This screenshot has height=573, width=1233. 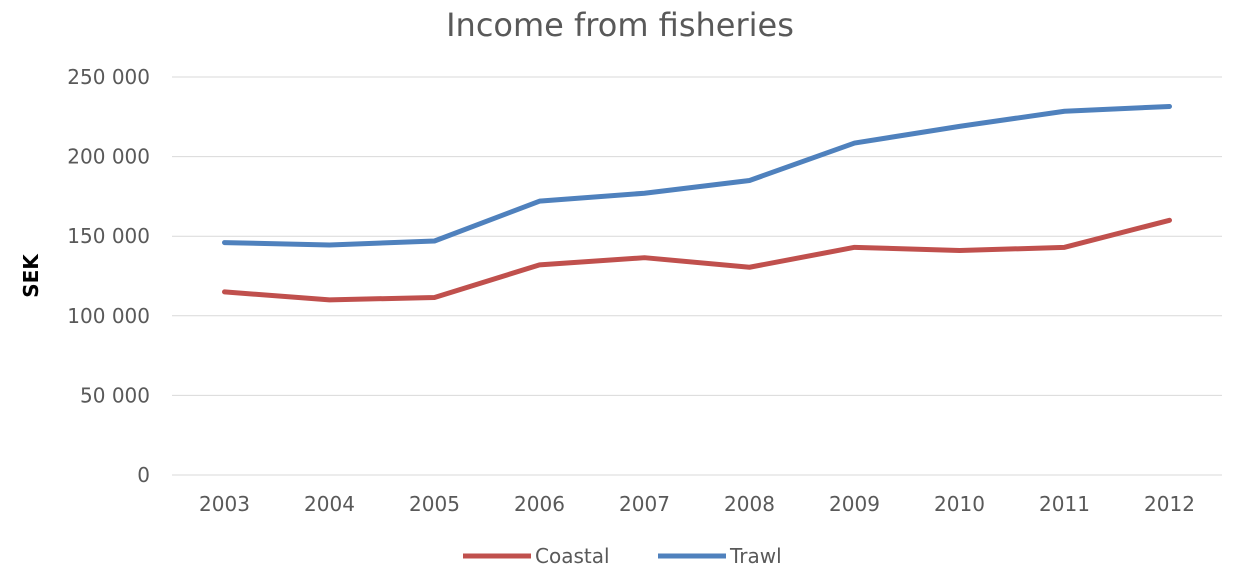 I want to click on y-tick-label: 50 000, so click(x=115, y=395).